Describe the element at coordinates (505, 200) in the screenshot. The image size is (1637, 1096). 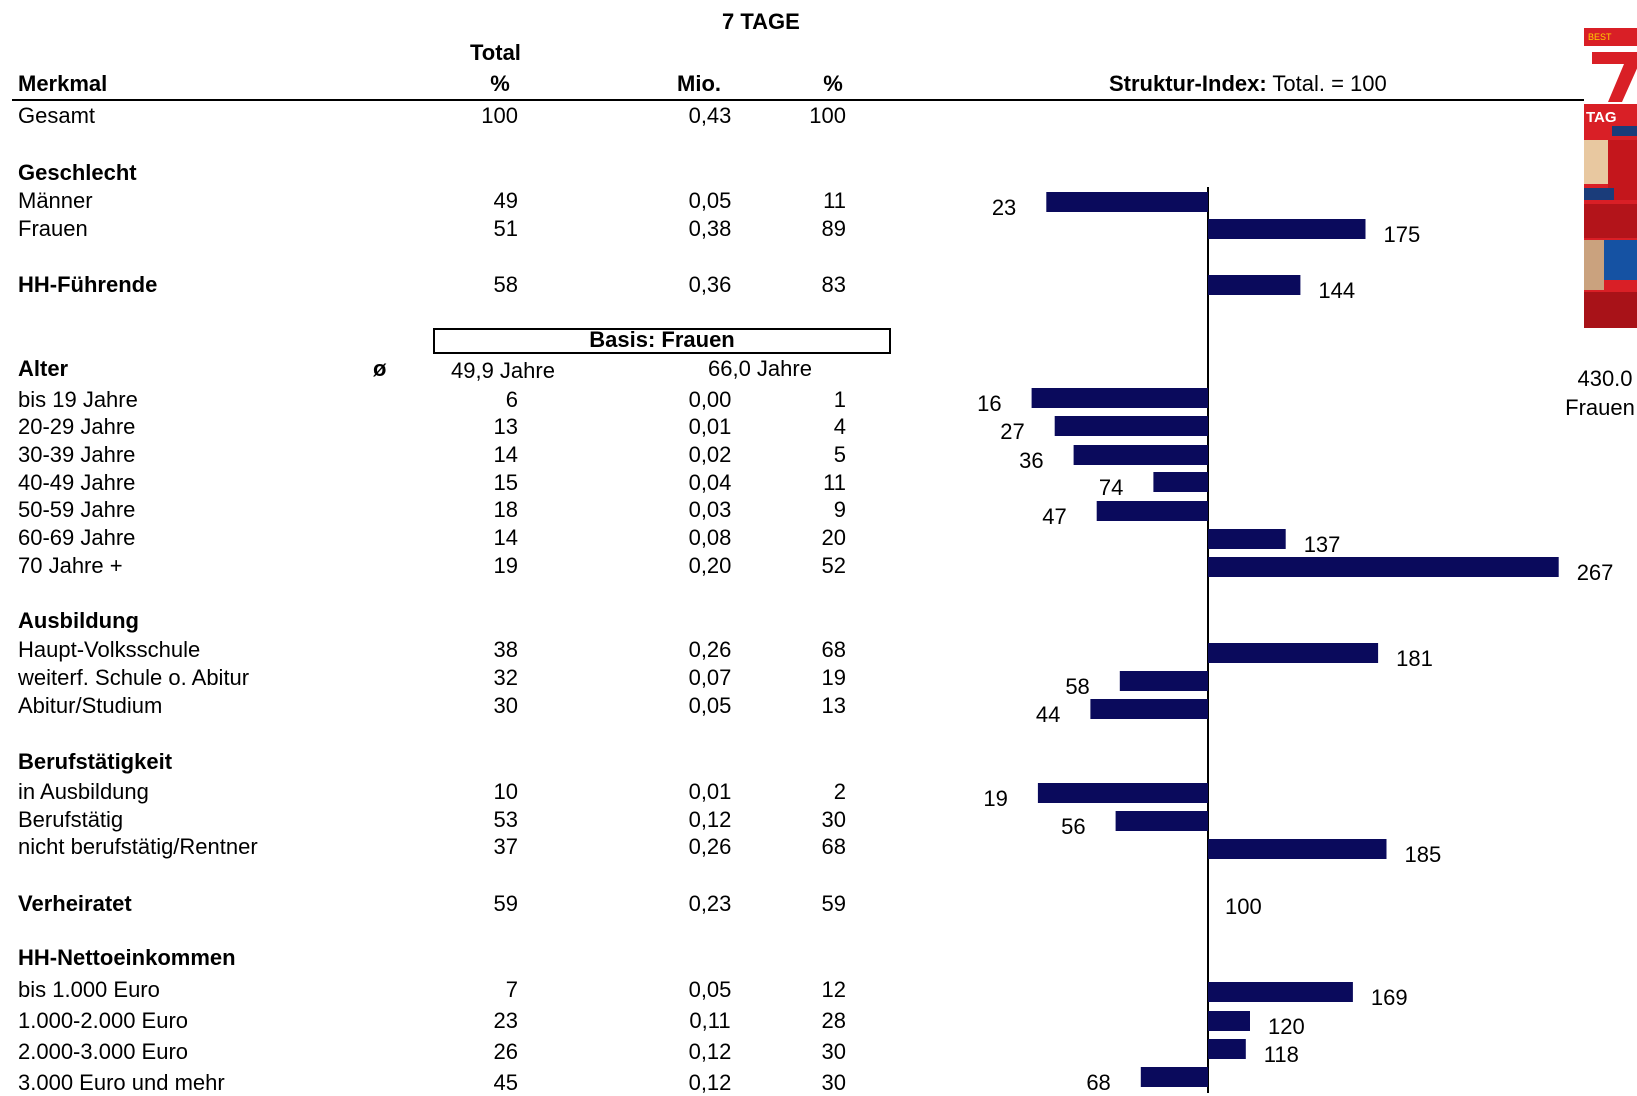
I see `row-total-pct: 49` at that location.